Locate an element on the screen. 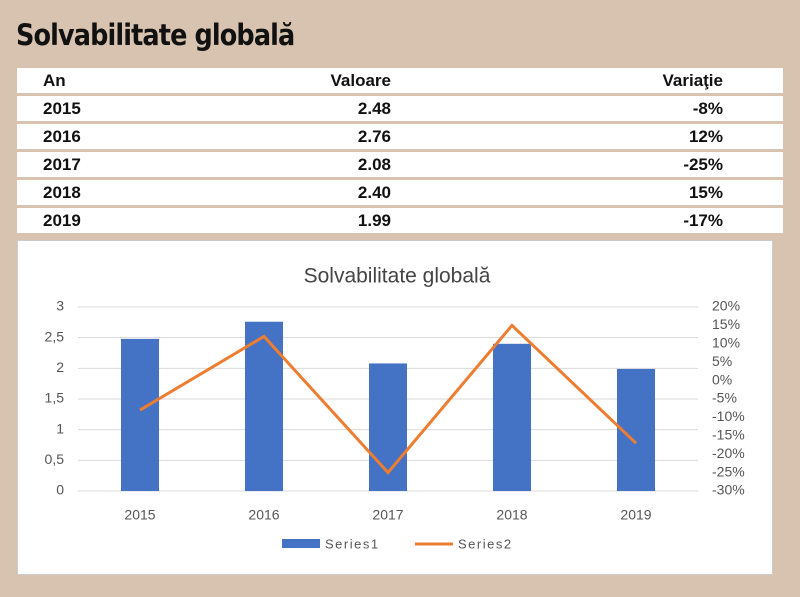 The height and width of the screenshot is (597, 800). table-cell: 2.48 is located at coordinates (374, 108).